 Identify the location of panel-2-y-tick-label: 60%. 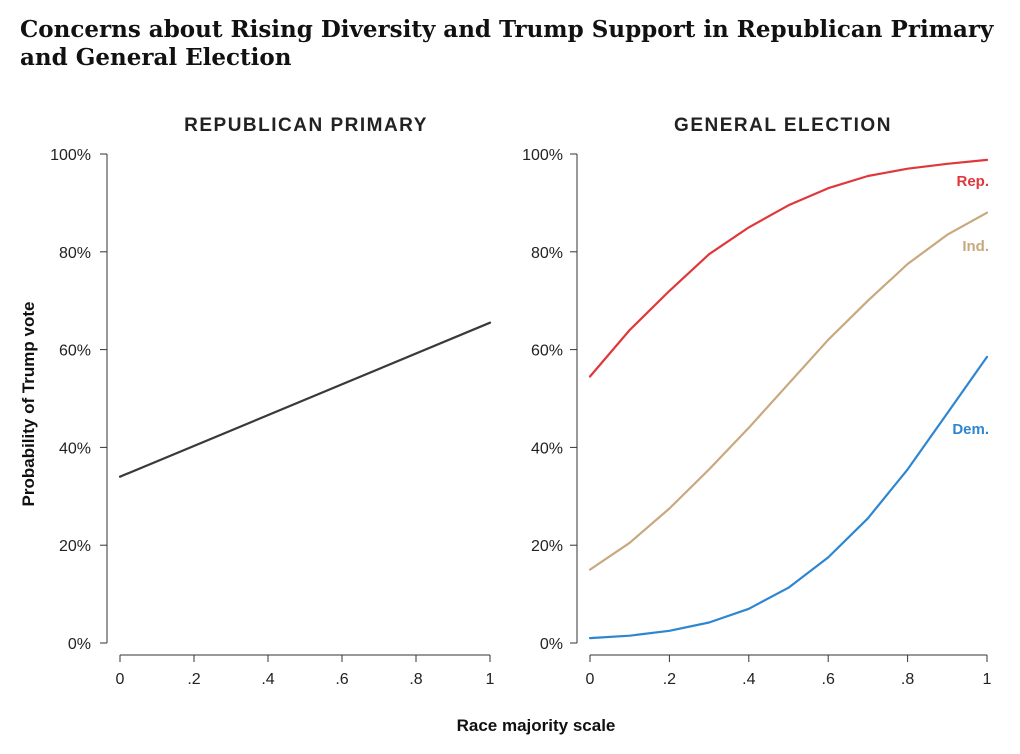
(547, 351).